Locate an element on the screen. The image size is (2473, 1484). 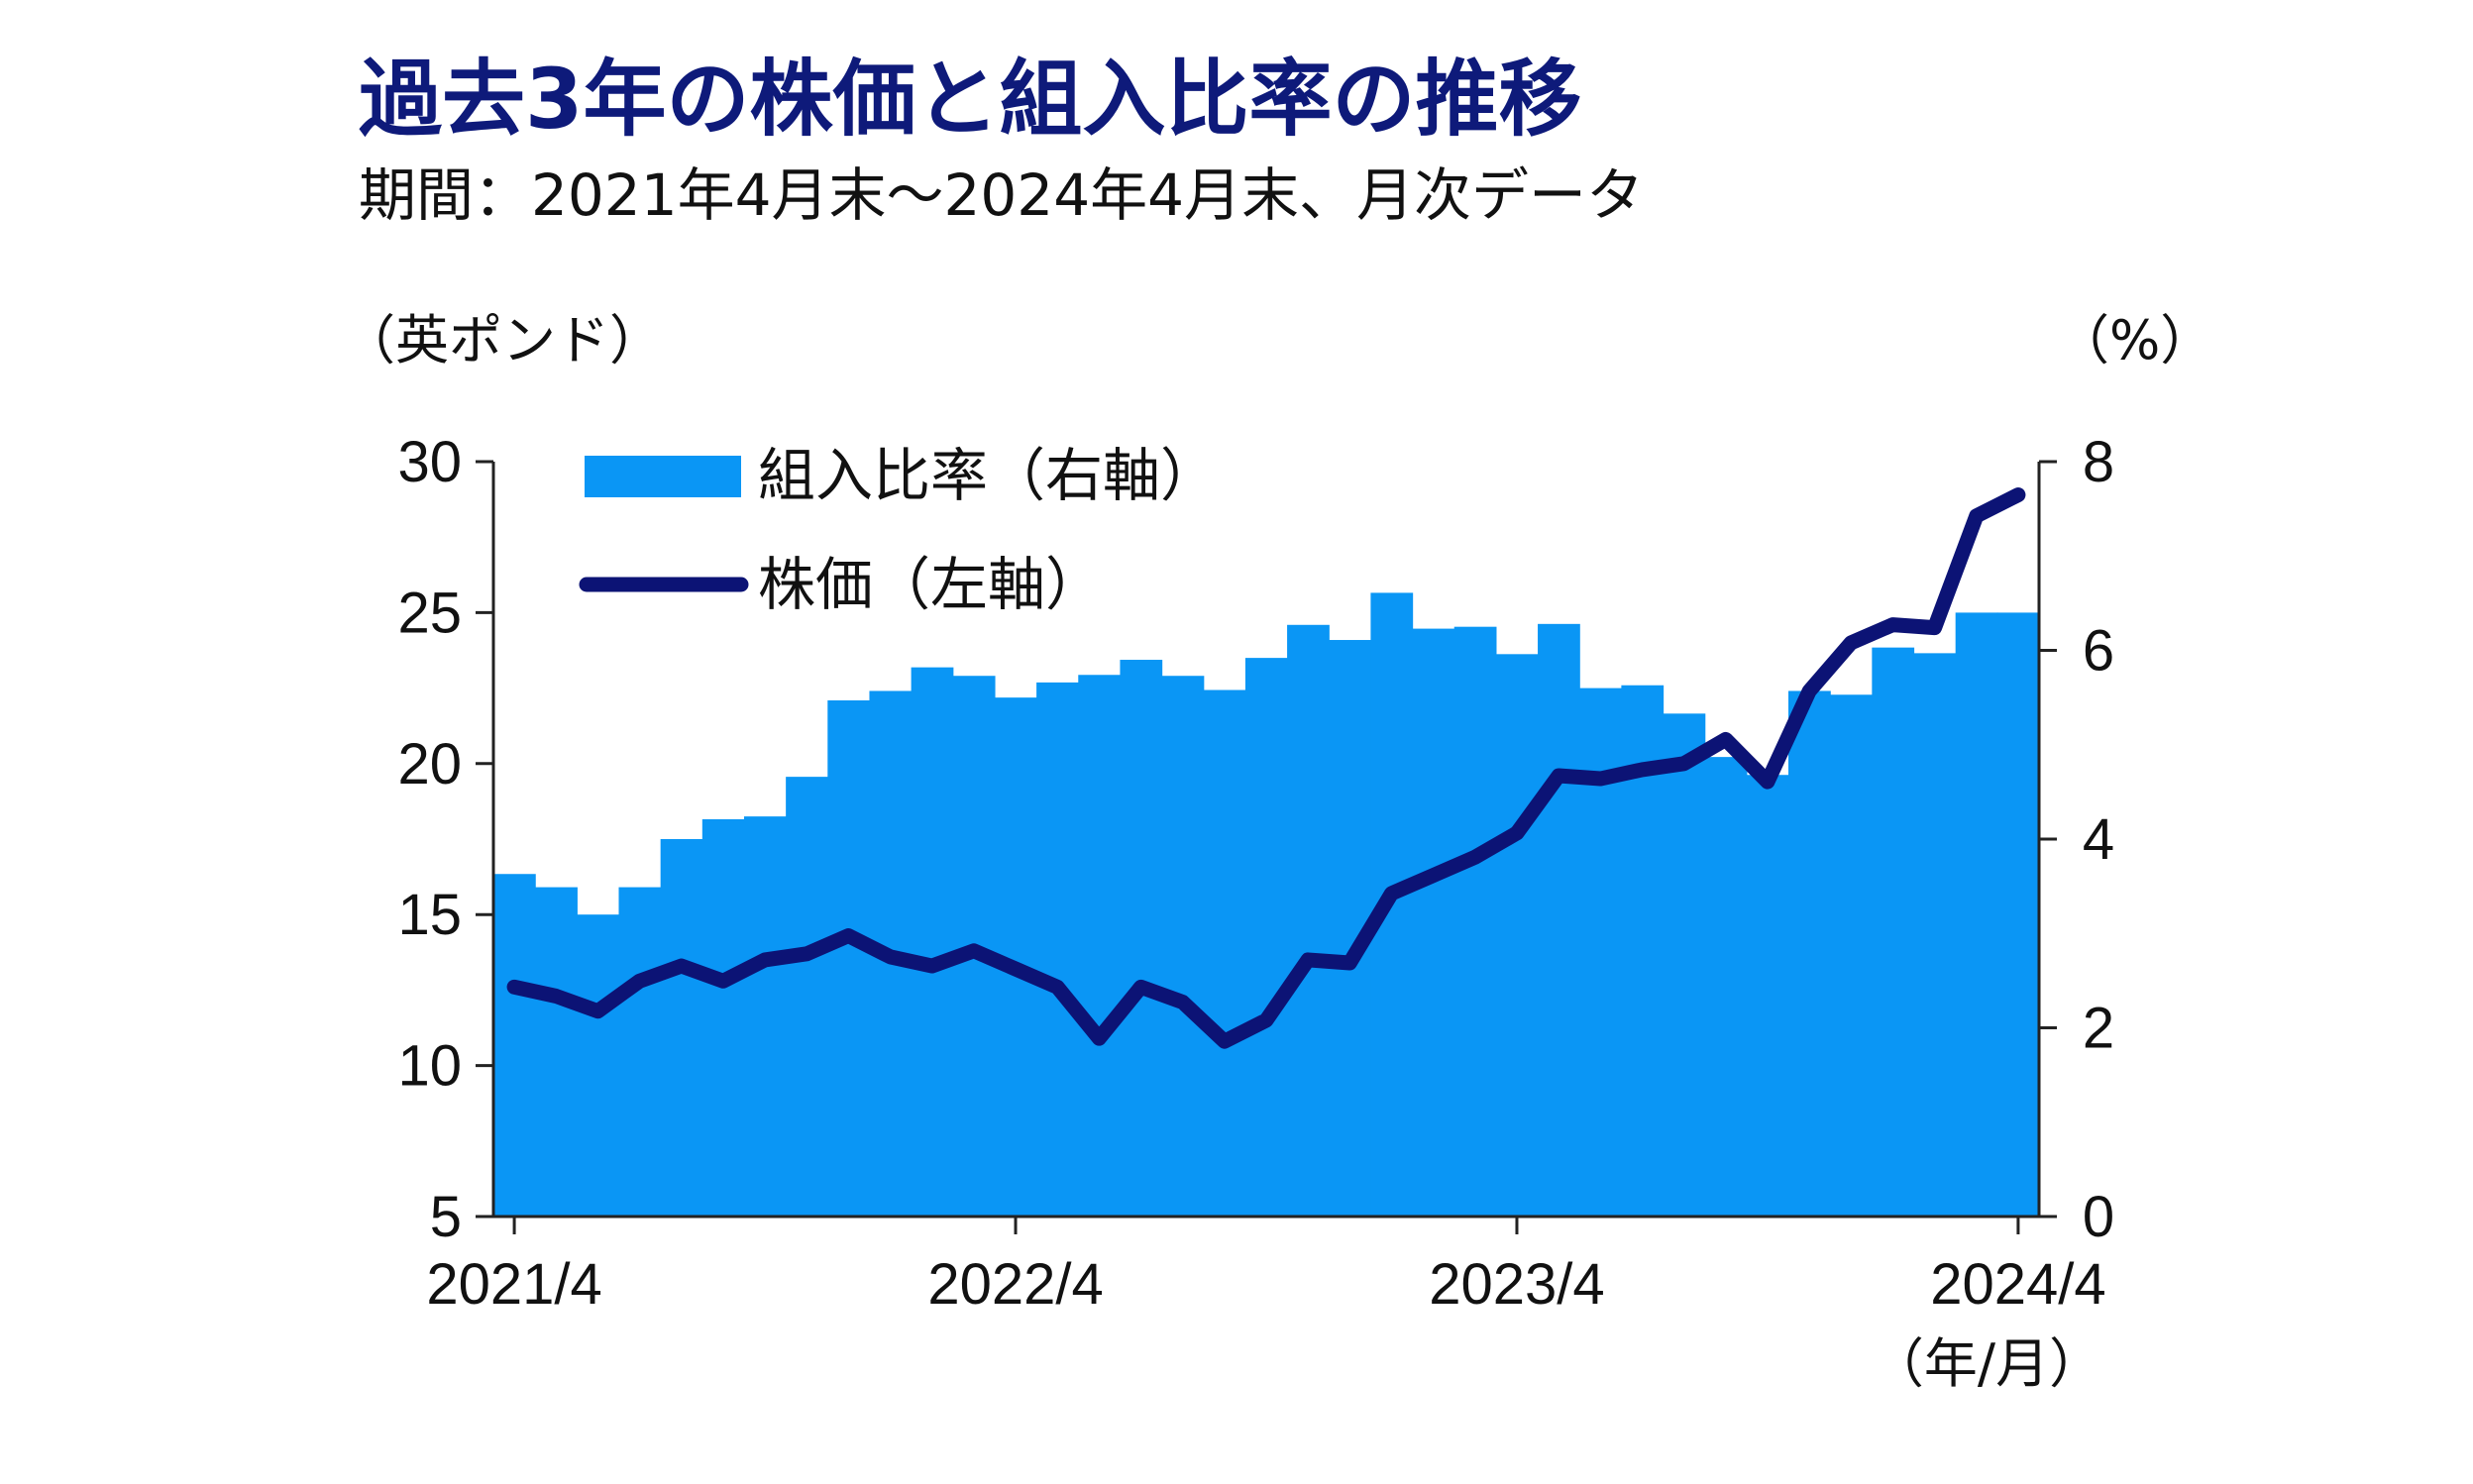
left-tick-label: 30 is located at coordinates (430, 462).